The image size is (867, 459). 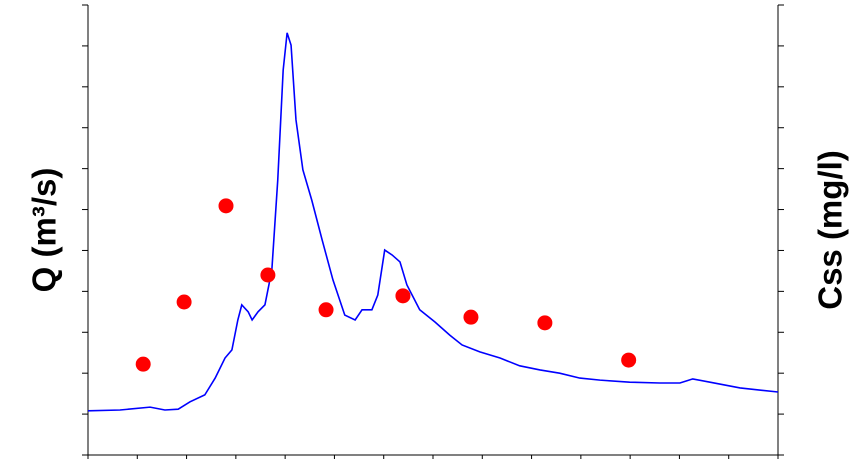 What do you see at coordinates (44, 230) in the screenshot?
I see `y-axis-title: Q (m³/s)` at bounding box center [44, 230].